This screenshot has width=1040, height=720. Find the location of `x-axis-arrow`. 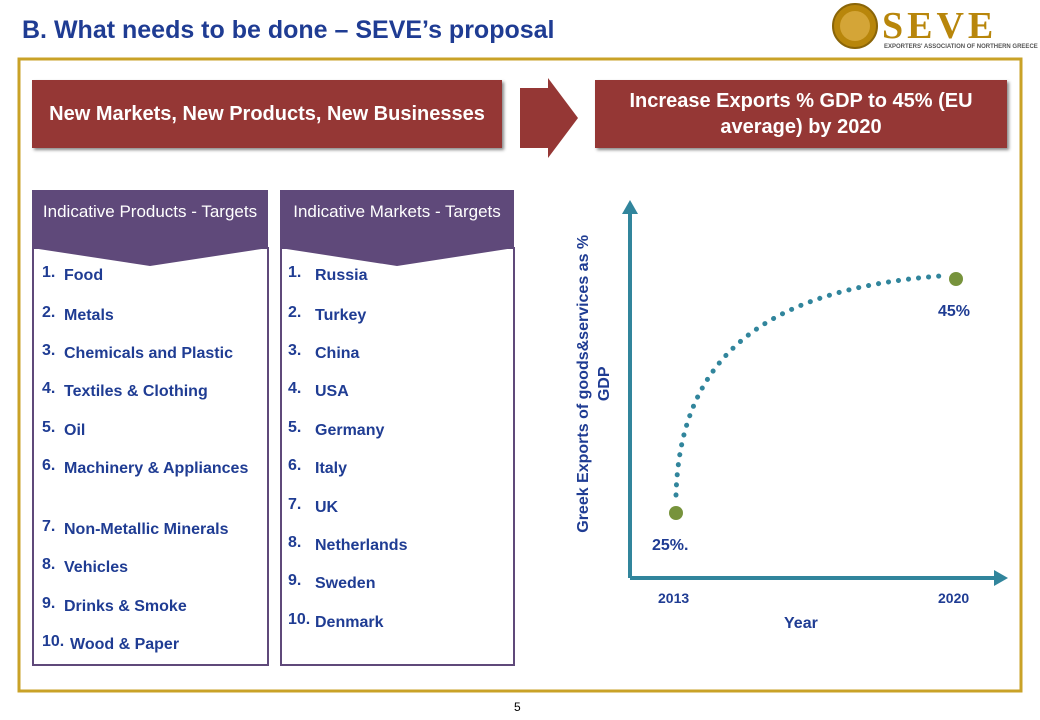

x-axis-arrow is located at coordinates (1001, 578).